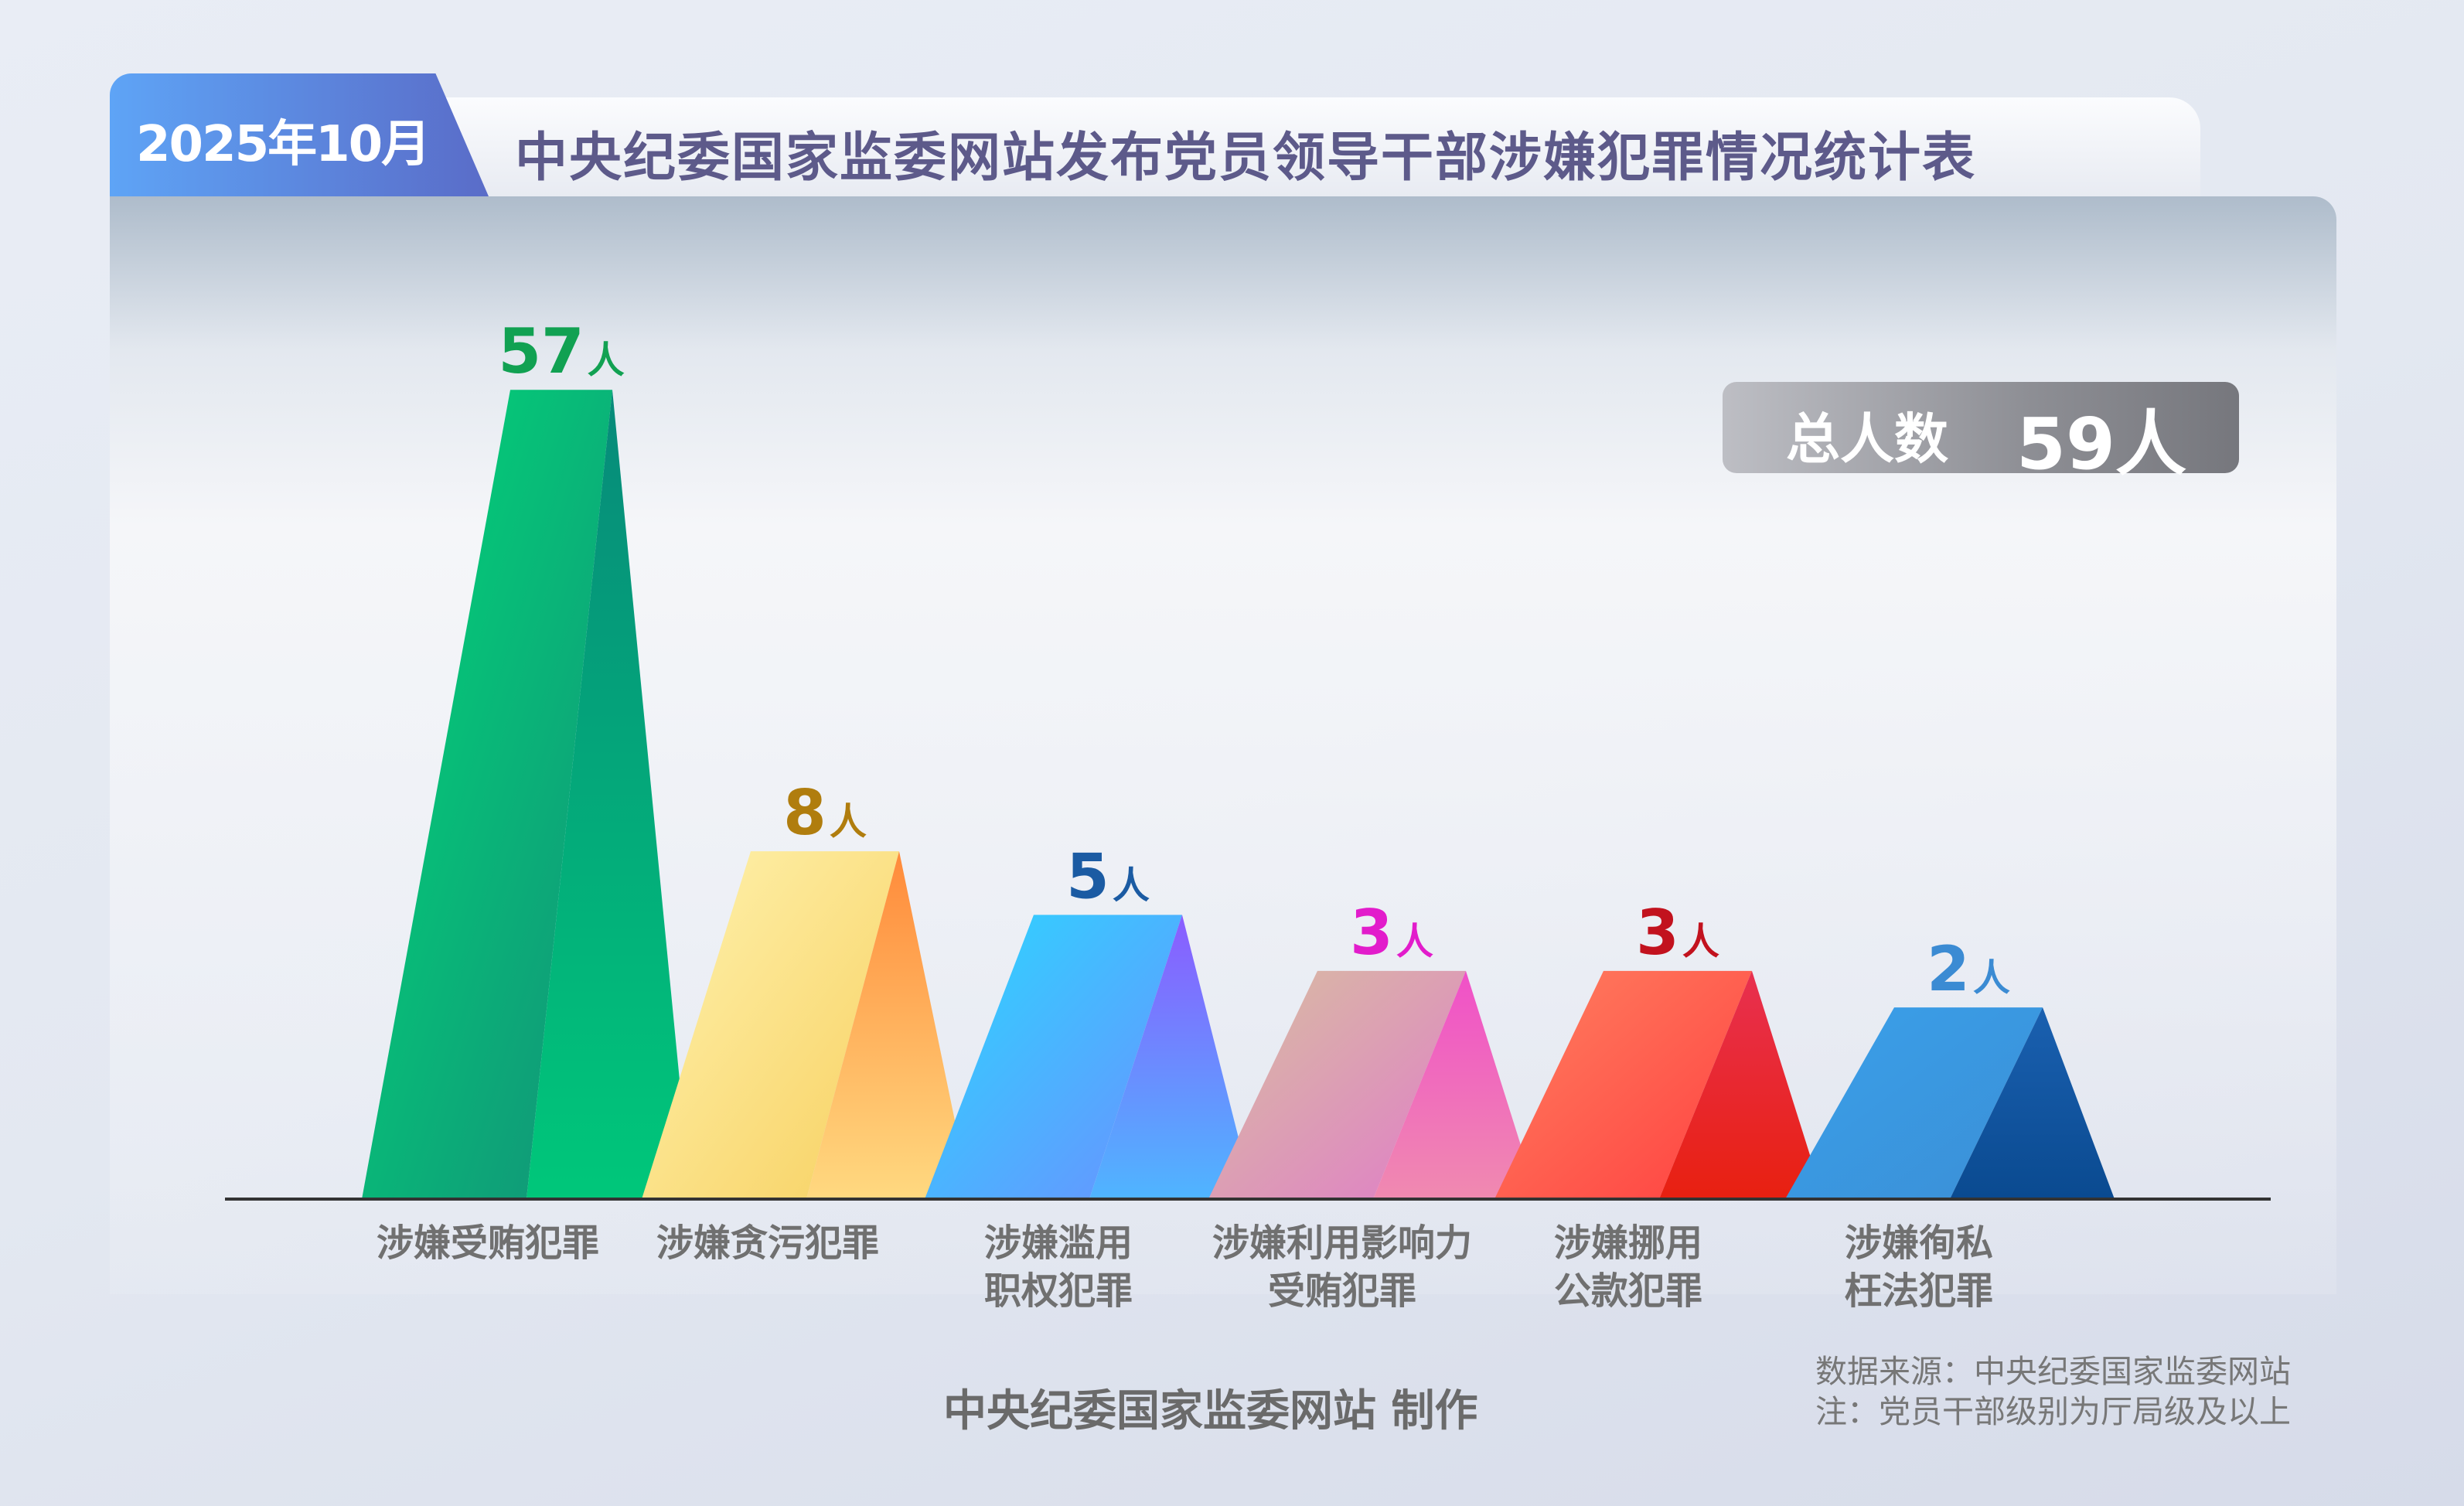 The width and height of the screenshot is (2464, 1506). Describe the element at coordinates (1058, 1291) in the screenshot. I see `category-label: 职权犯罪` at that location.